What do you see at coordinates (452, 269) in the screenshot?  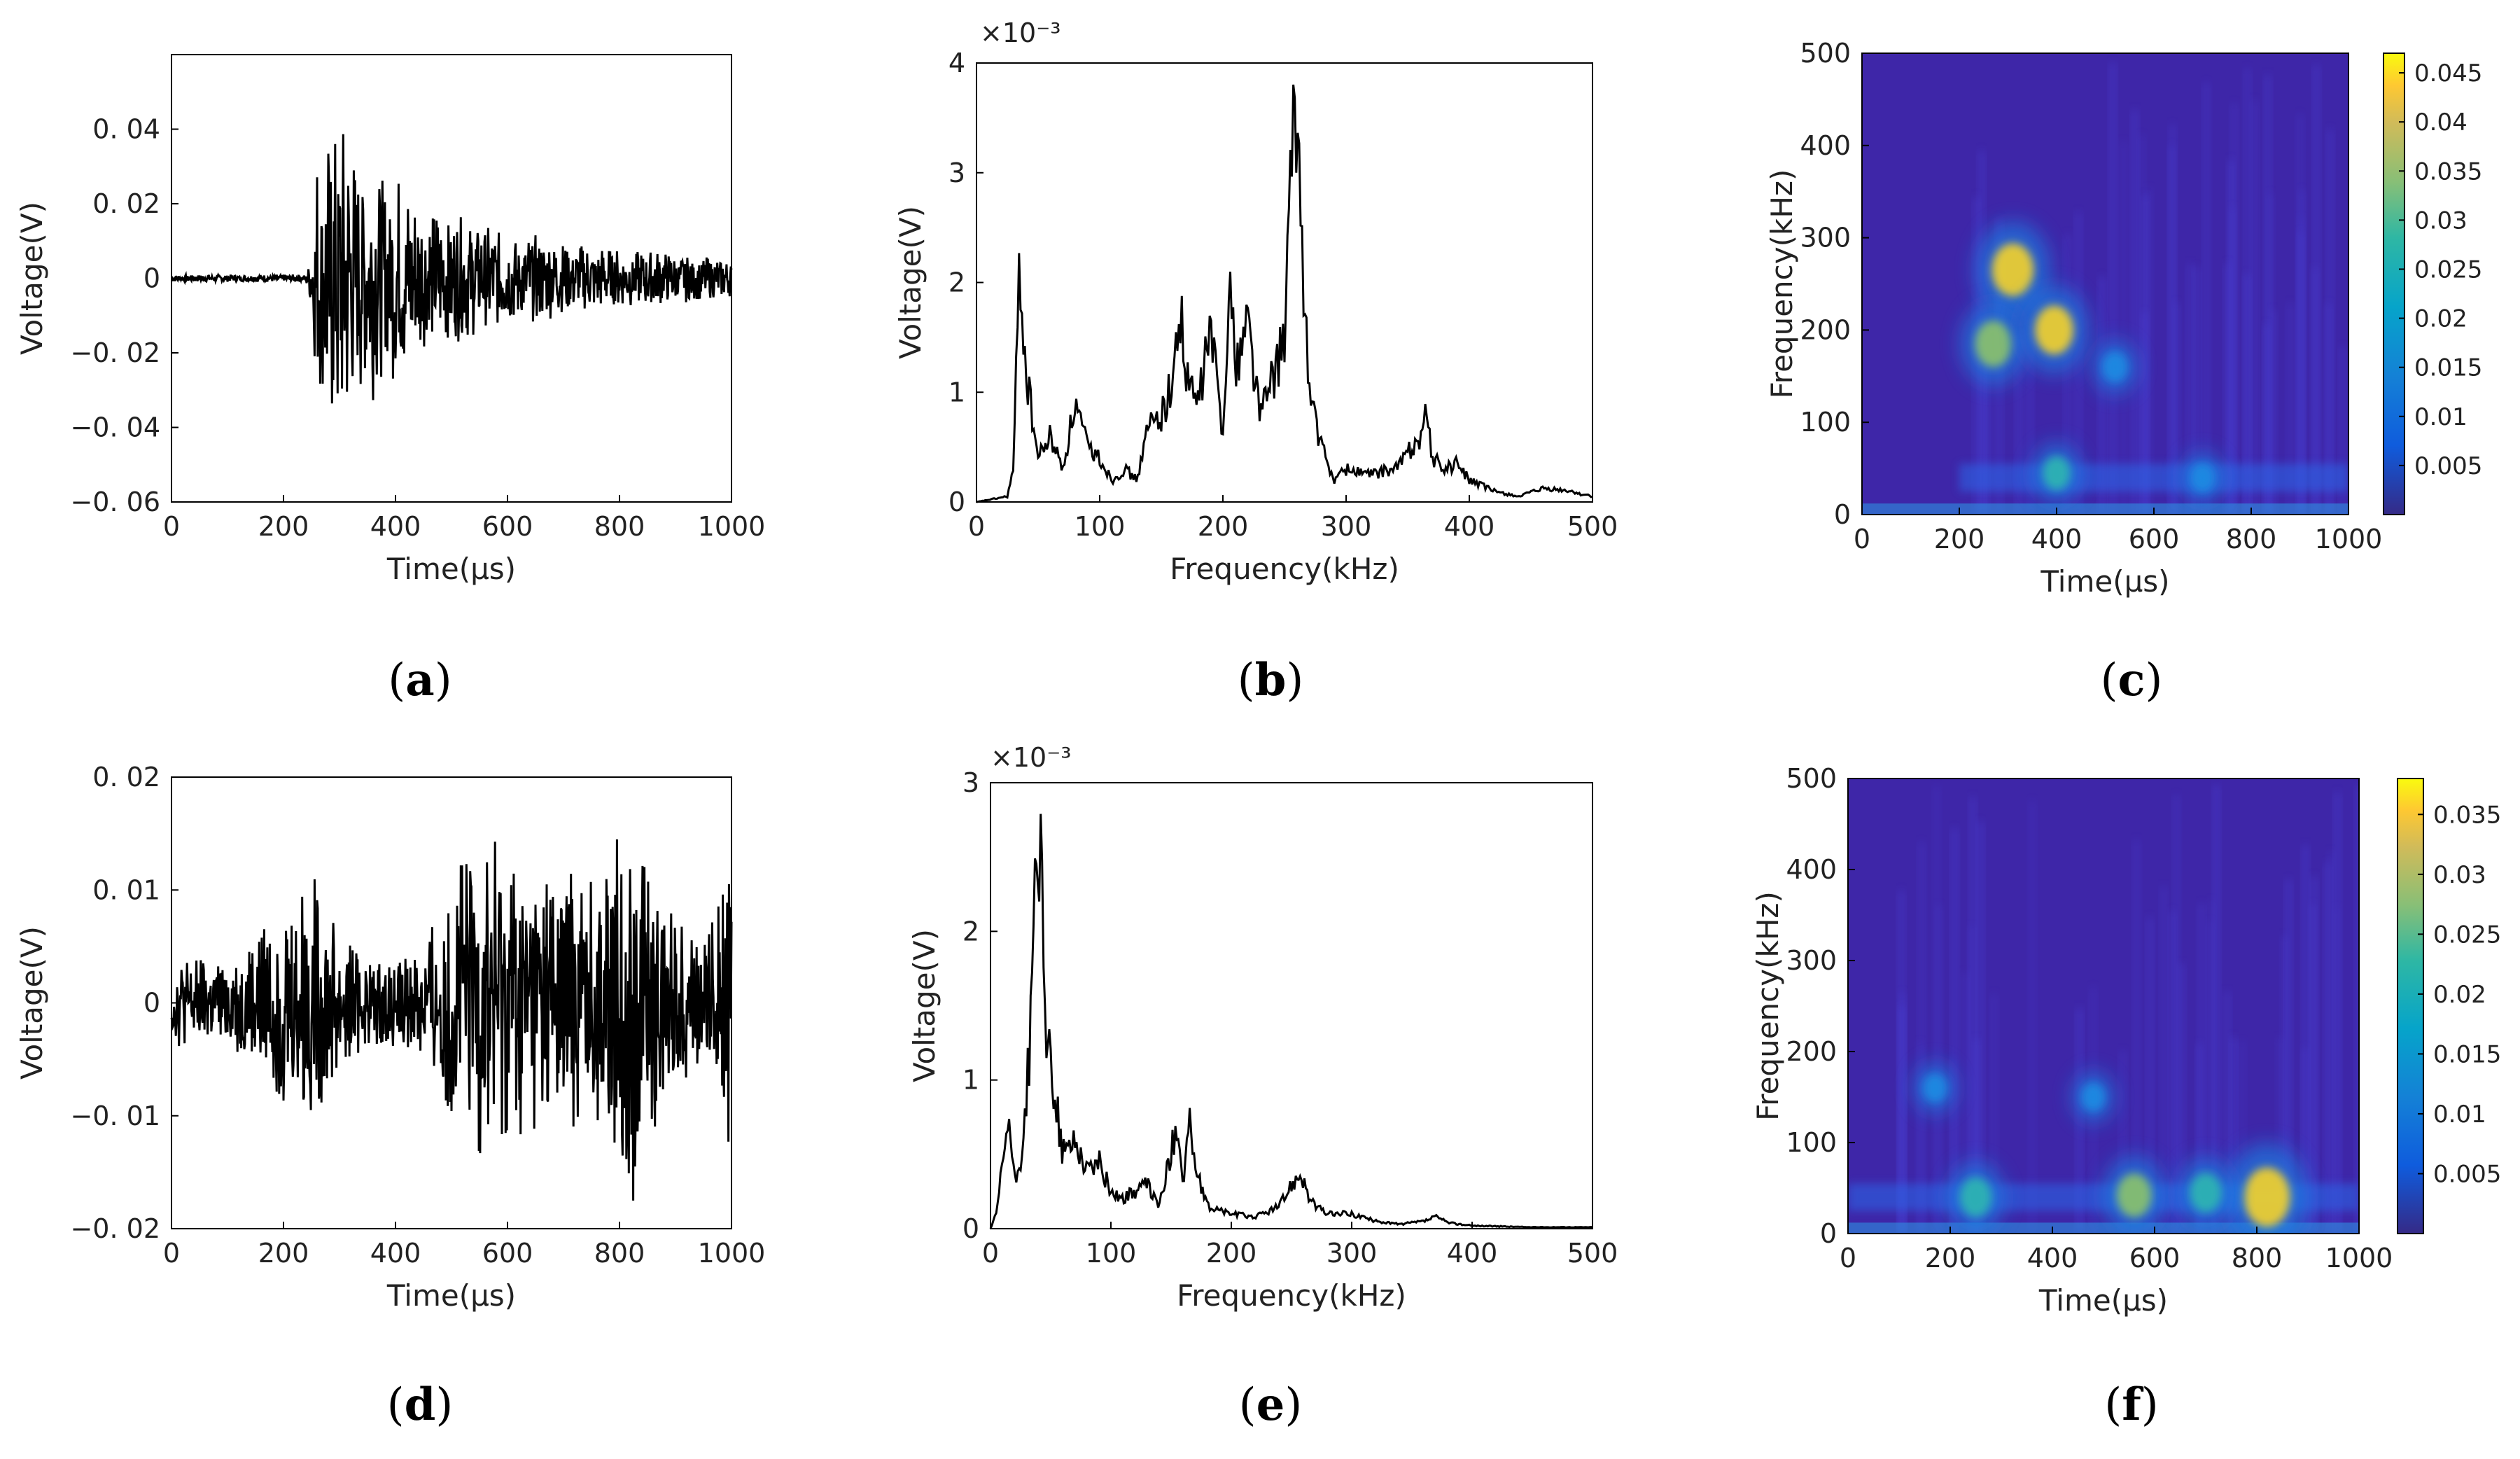 I see `series-line-a` at bounding box center [452, 269].